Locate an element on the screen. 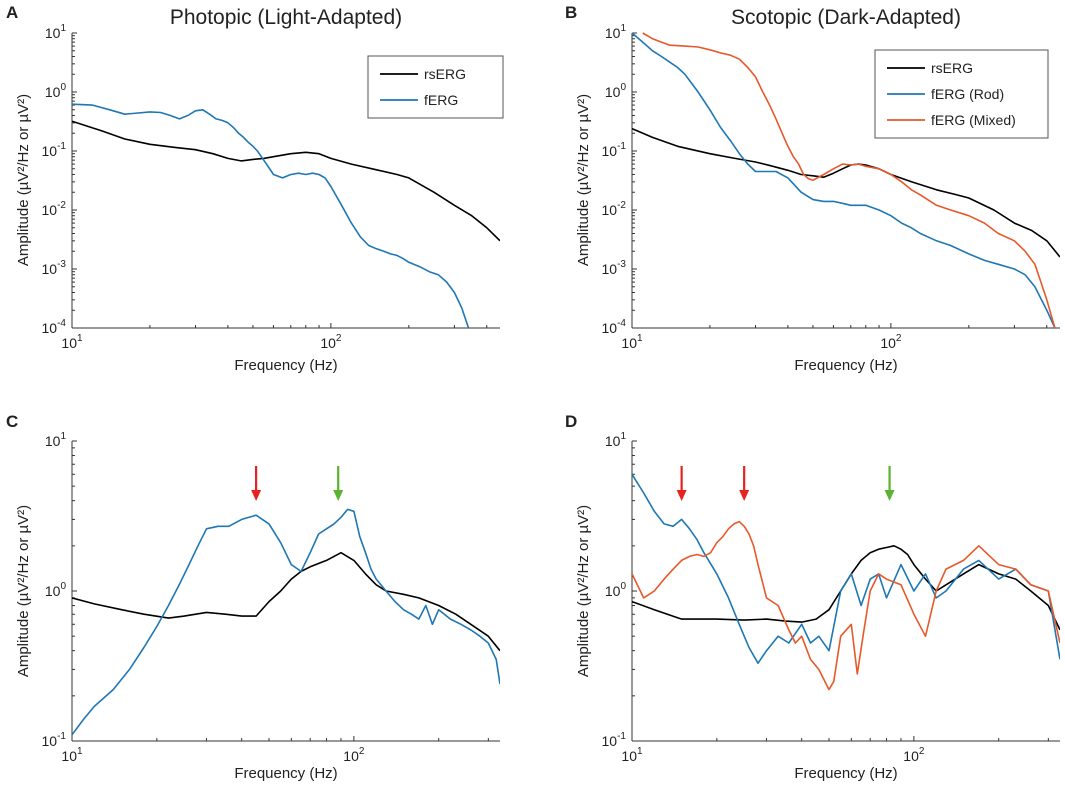  legend: rsERG fERG is located at coordinates (435, 87).